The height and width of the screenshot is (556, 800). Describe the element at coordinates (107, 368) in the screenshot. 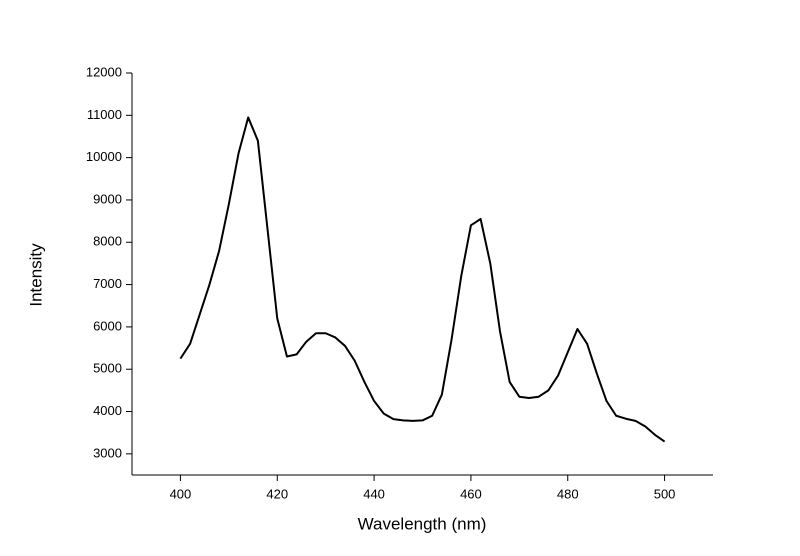

I see `y-tick-label: 5000` at that location.